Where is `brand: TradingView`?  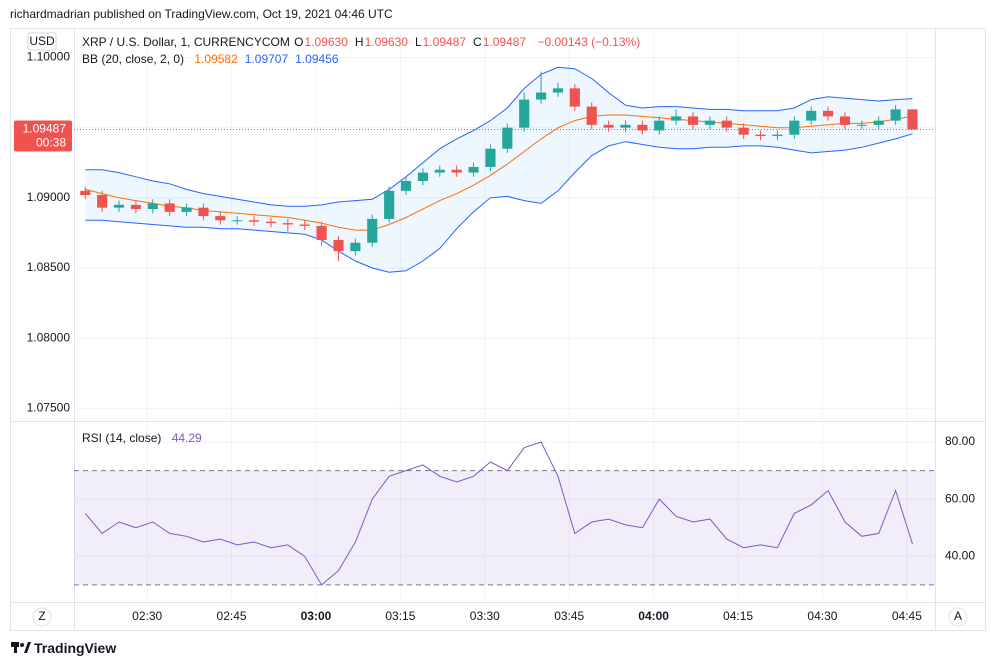
brand: TradingView is located at coordinates (75, 648).